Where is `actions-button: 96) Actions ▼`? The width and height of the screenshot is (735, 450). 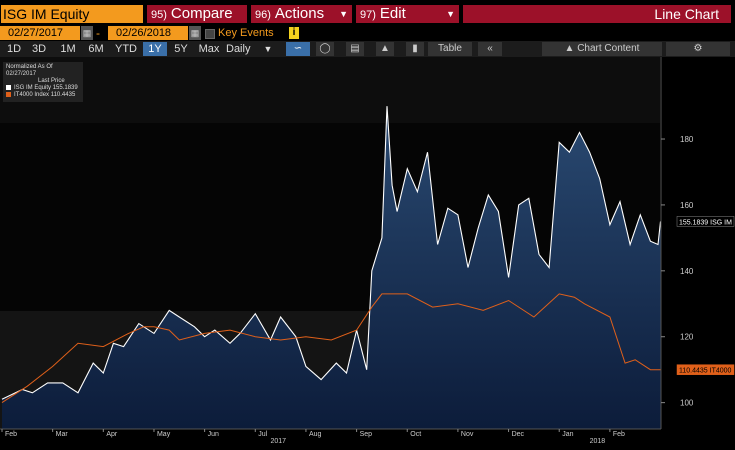 actions-button: 96) Actions ▼ is located at coordinates (301, 14).